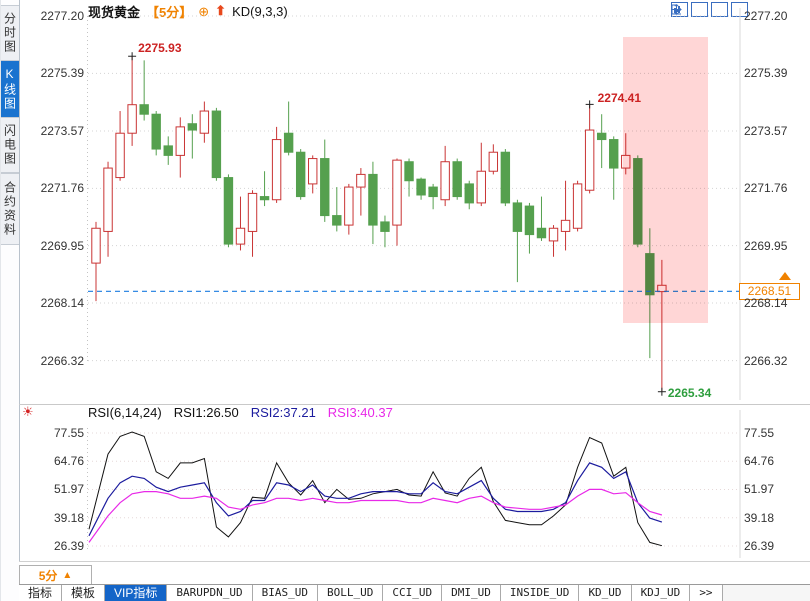 Image resolution: width=810 pixels, height=601 pixels. What do you see at coordinates (766, 303) in the screenshot?
I see `main-axis-label-right: 2268.14` at bounding box center [766, 303].